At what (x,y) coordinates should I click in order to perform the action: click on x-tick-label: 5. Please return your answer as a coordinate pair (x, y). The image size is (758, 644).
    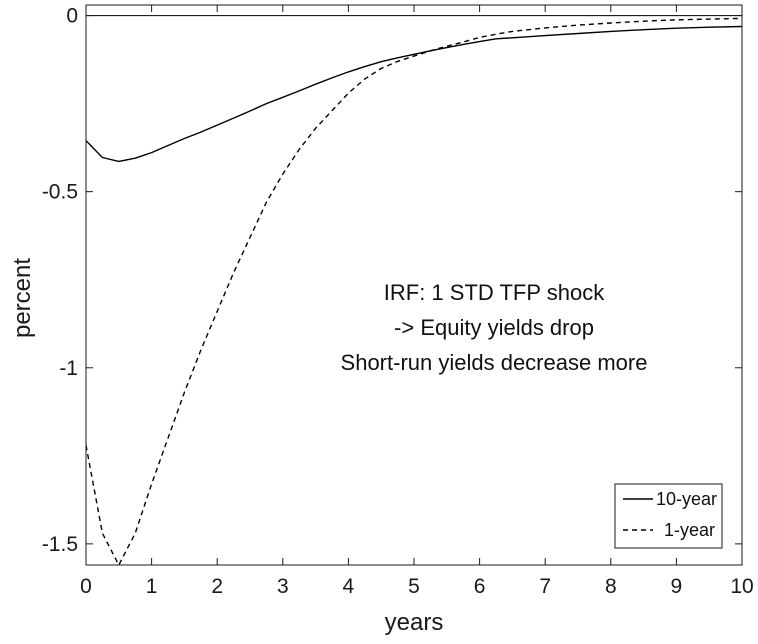
    Looking at the image, I should click on (414, 586).